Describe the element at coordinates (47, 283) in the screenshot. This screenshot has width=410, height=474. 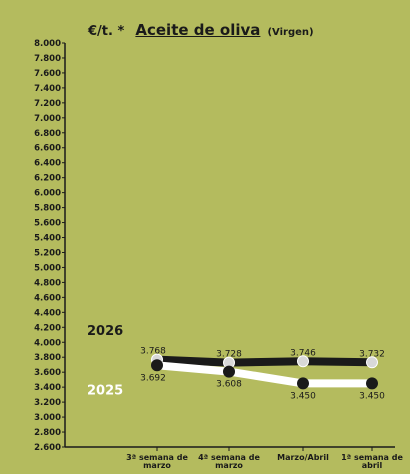
I see `y-tick-label: 4.800` at that location.